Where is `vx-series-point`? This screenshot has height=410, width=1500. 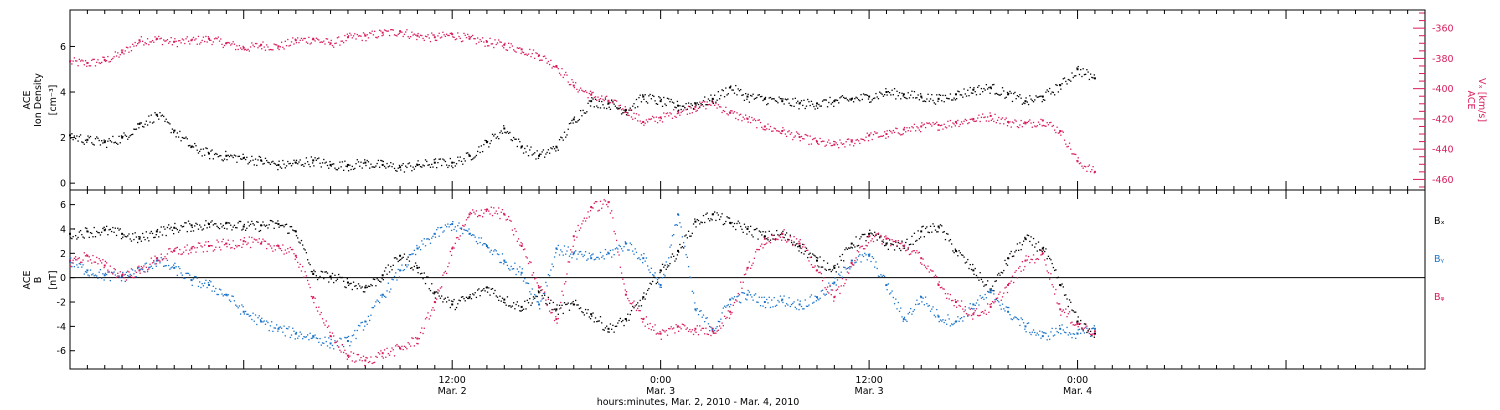 vx-series-point is located at coordinates (782, 131).